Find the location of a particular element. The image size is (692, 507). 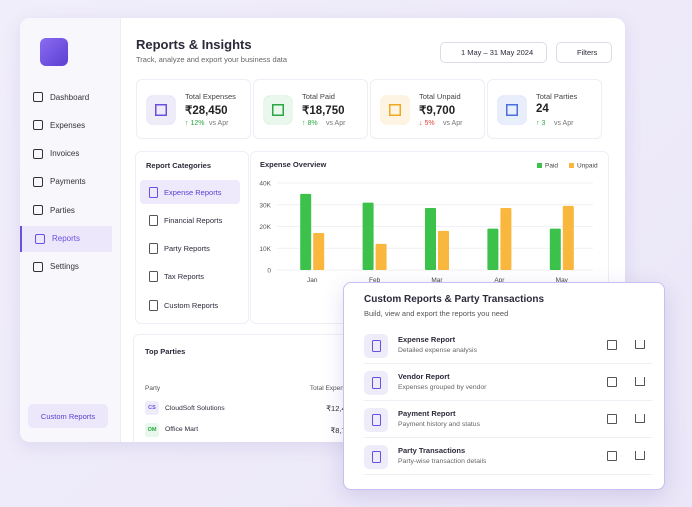

nav-item: Parties is located at coordinates (66, 210).